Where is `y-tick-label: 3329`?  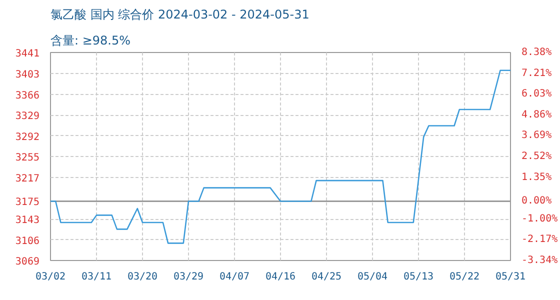
y-tick-label: 3329 is located at coordinates (27, 116).